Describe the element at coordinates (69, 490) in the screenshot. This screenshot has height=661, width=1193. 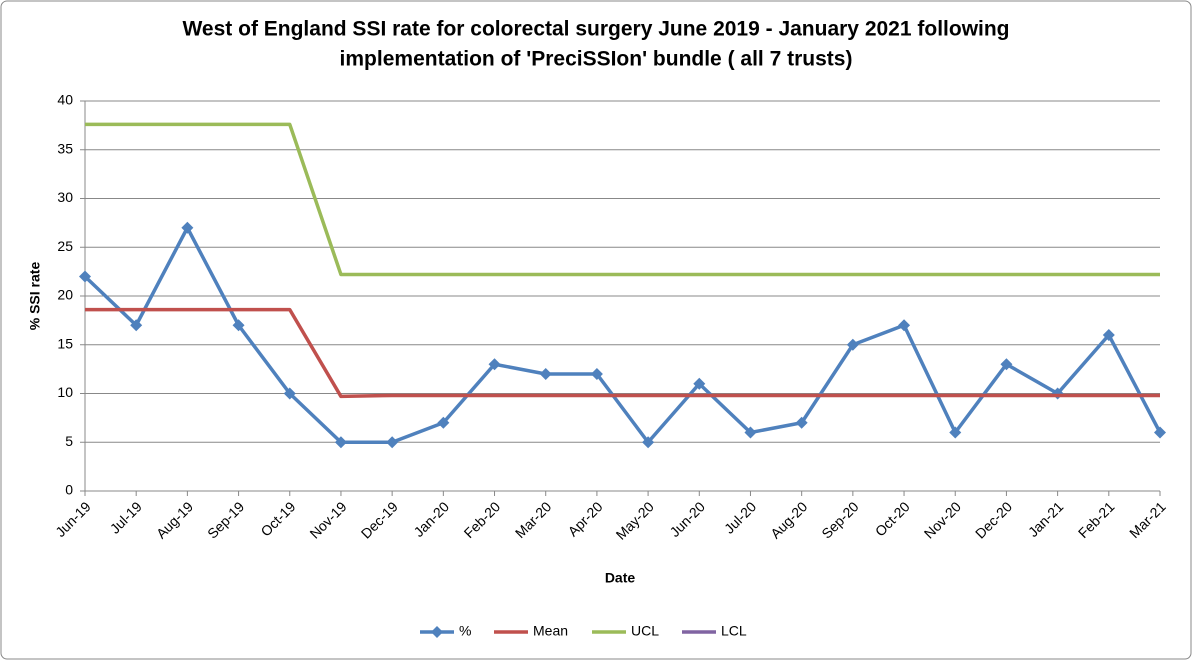
I see `y-tick-label: 0` at that location.